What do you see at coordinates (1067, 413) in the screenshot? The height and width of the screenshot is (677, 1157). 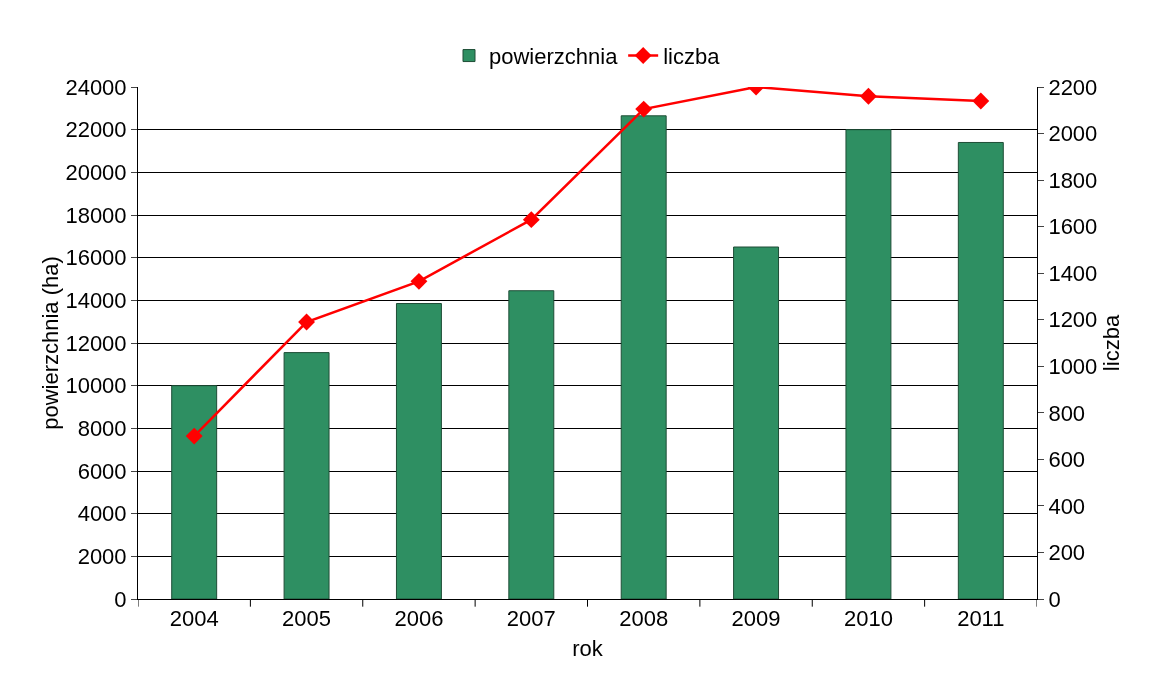 I see `y2-tick-label: 800` at bounding box center [1067, 413].